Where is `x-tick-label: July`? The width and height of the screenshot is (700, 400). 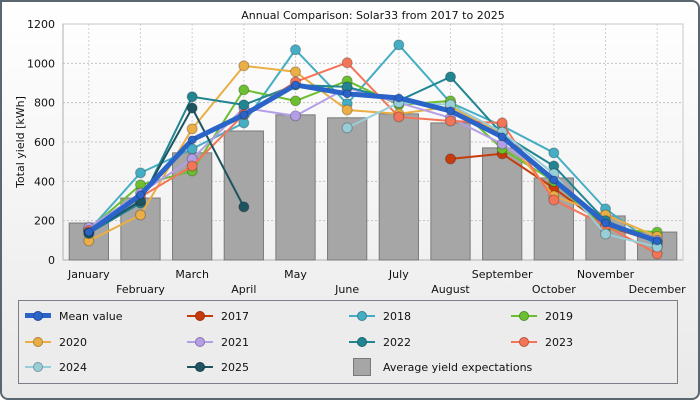
x-tick-label: July is located at coordinates (398, 274).